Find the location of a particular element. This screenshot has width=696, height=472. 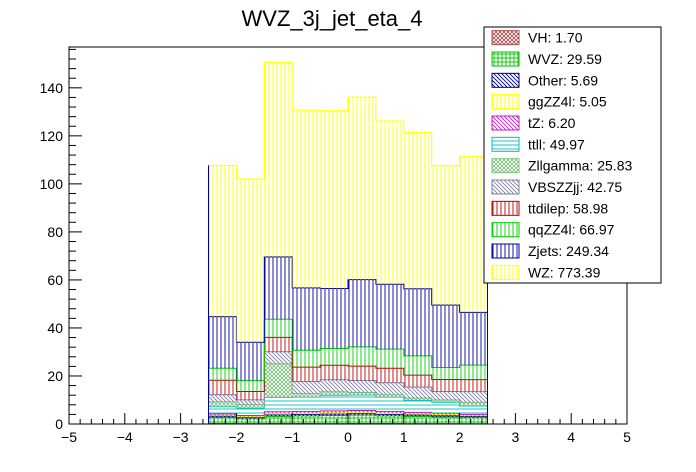

x-tick-label: 2 is located at coordinates (460, 437).